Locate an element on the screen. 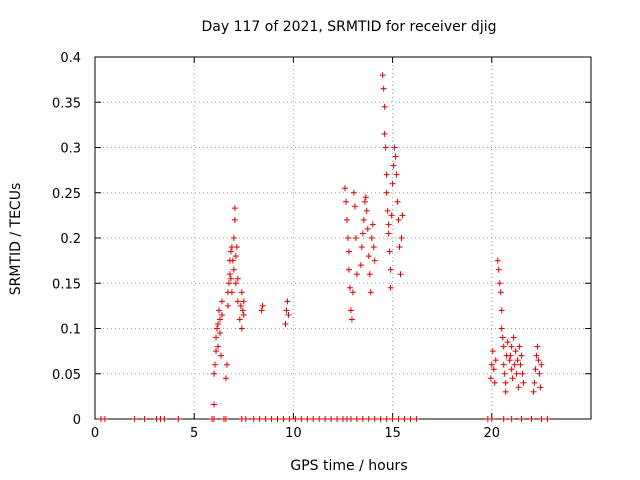 This screenshot has height=480, width=640. x-tick-label: 10 is located at coordinates (293, 433).